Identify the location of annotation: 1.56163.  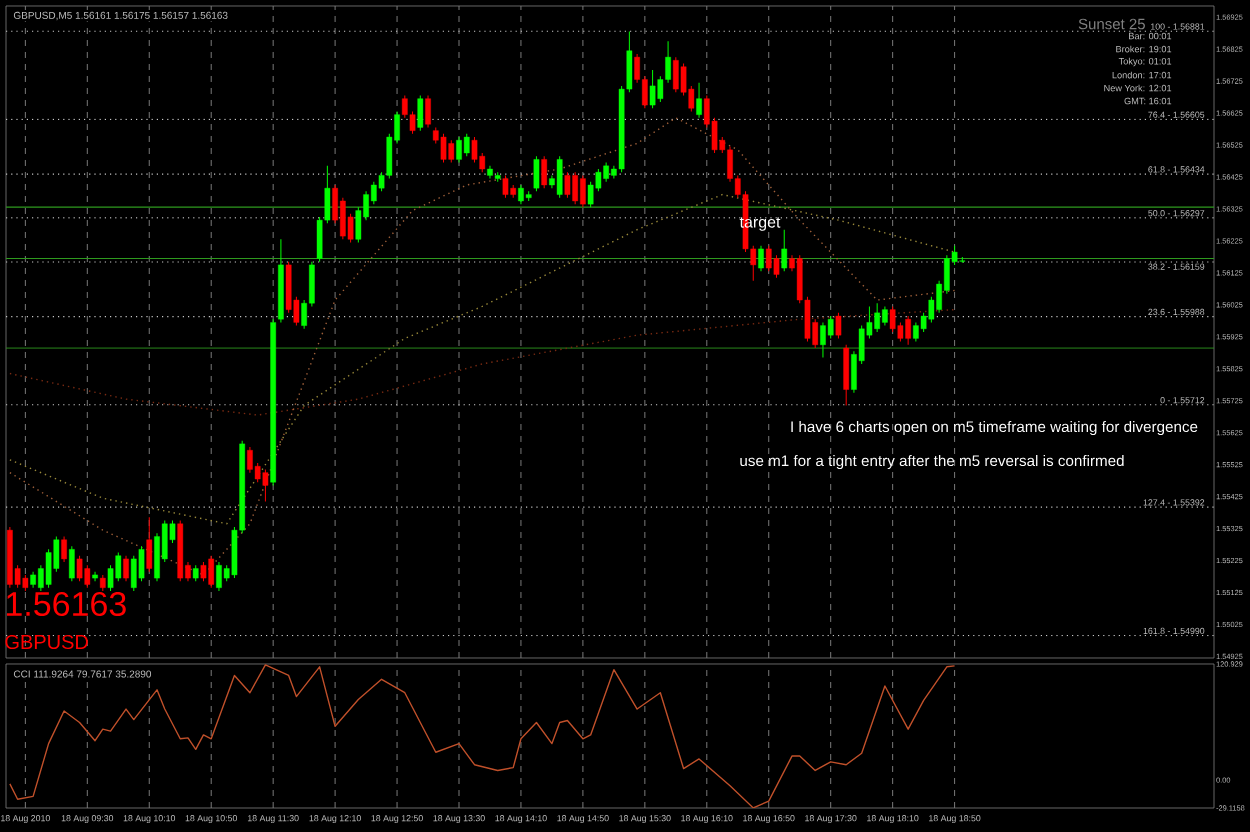
(66, 604).